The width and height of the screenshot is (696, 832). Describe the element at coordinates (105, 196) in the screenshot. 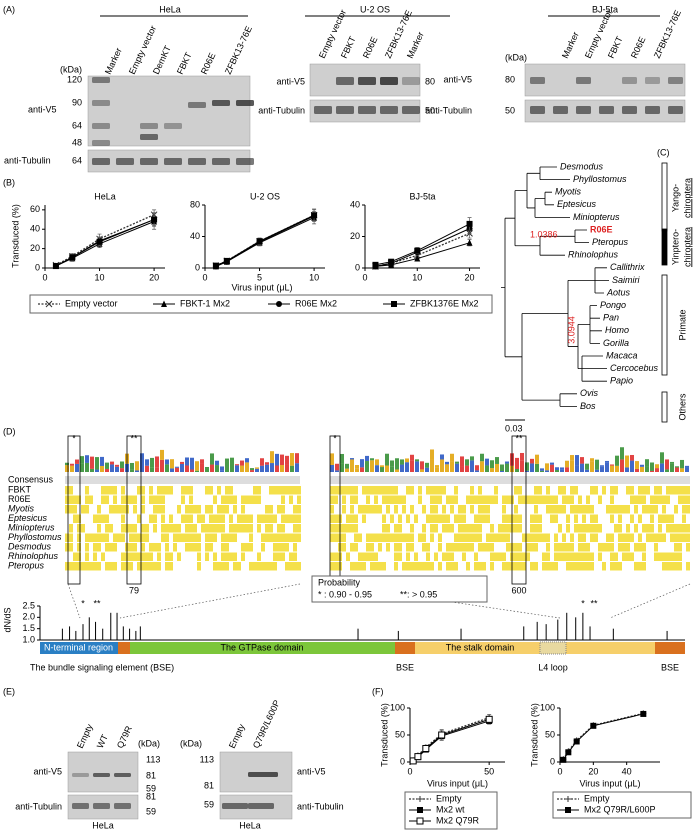

I see `chart-title: HeLa` at that location.